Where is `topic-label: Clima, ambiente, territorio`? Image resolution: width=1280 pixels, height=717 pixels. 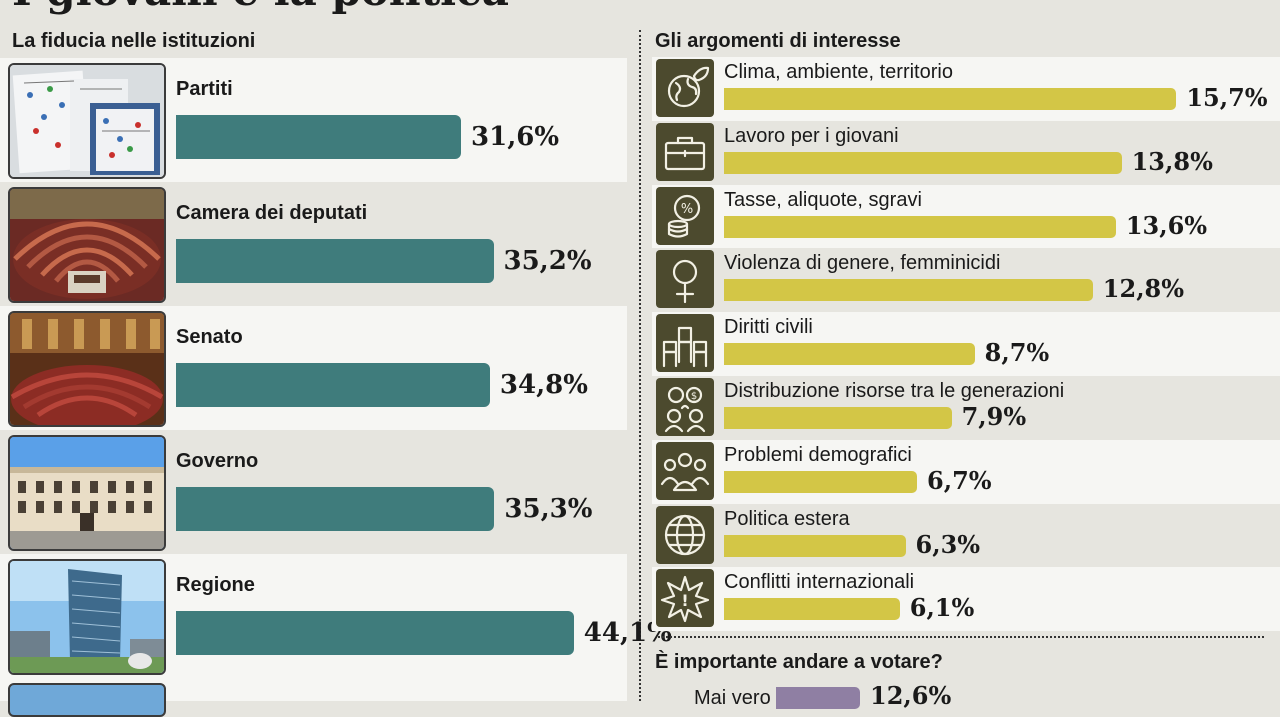 topic-label: Clima, ambiente, territorio is located at coordinates (838, 72).